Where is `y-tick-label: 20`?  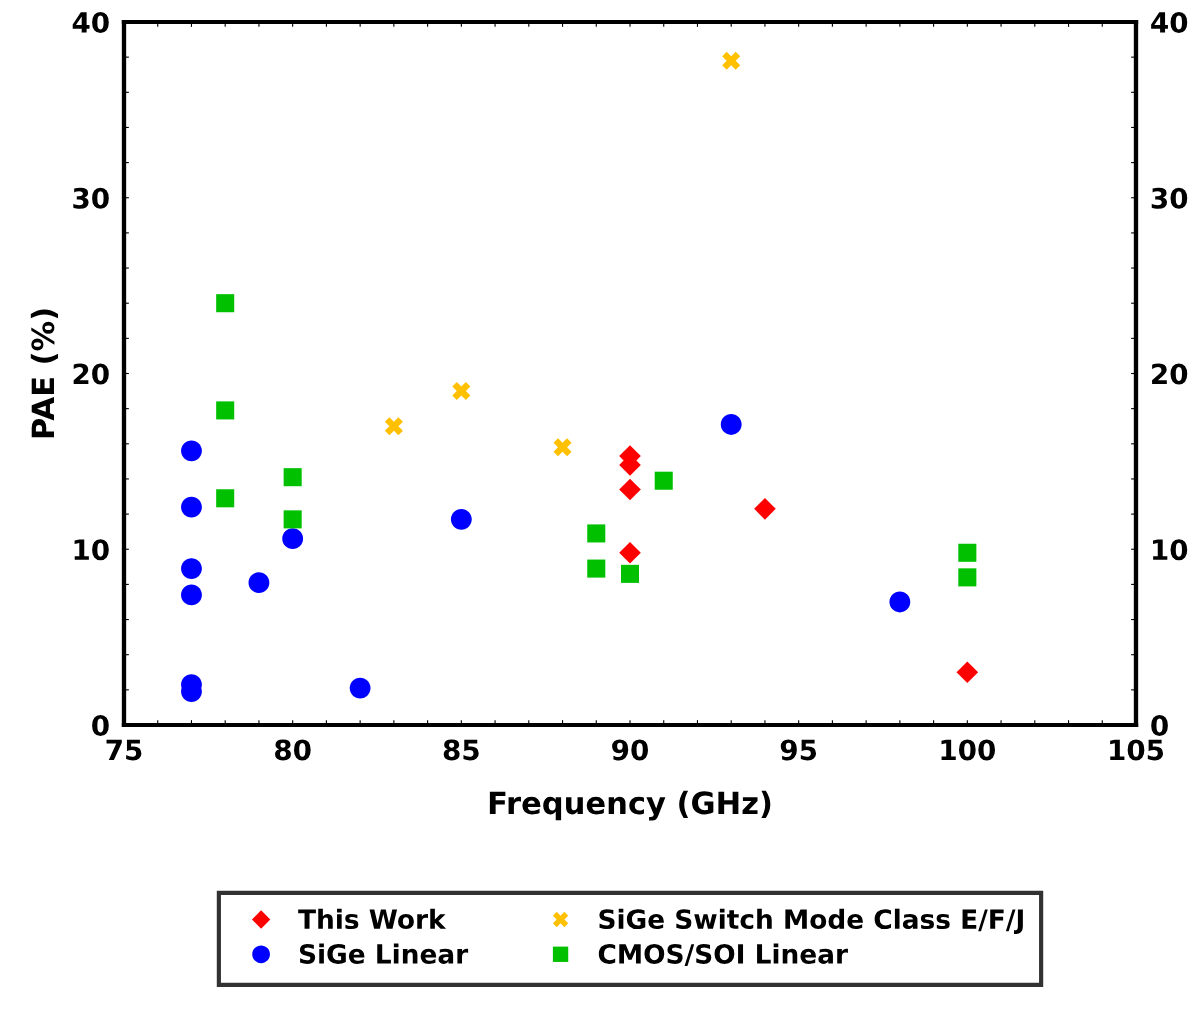
y-tick-label: 20 is located at coordinates (91, 374).